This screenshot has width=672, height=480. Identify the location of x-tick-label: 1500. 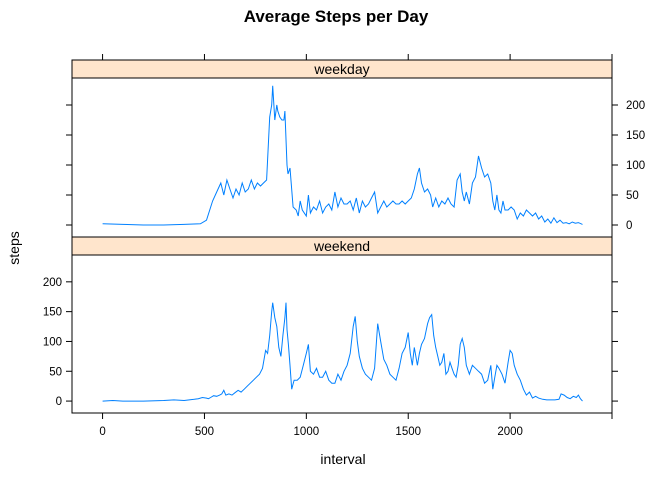
(408, 432).